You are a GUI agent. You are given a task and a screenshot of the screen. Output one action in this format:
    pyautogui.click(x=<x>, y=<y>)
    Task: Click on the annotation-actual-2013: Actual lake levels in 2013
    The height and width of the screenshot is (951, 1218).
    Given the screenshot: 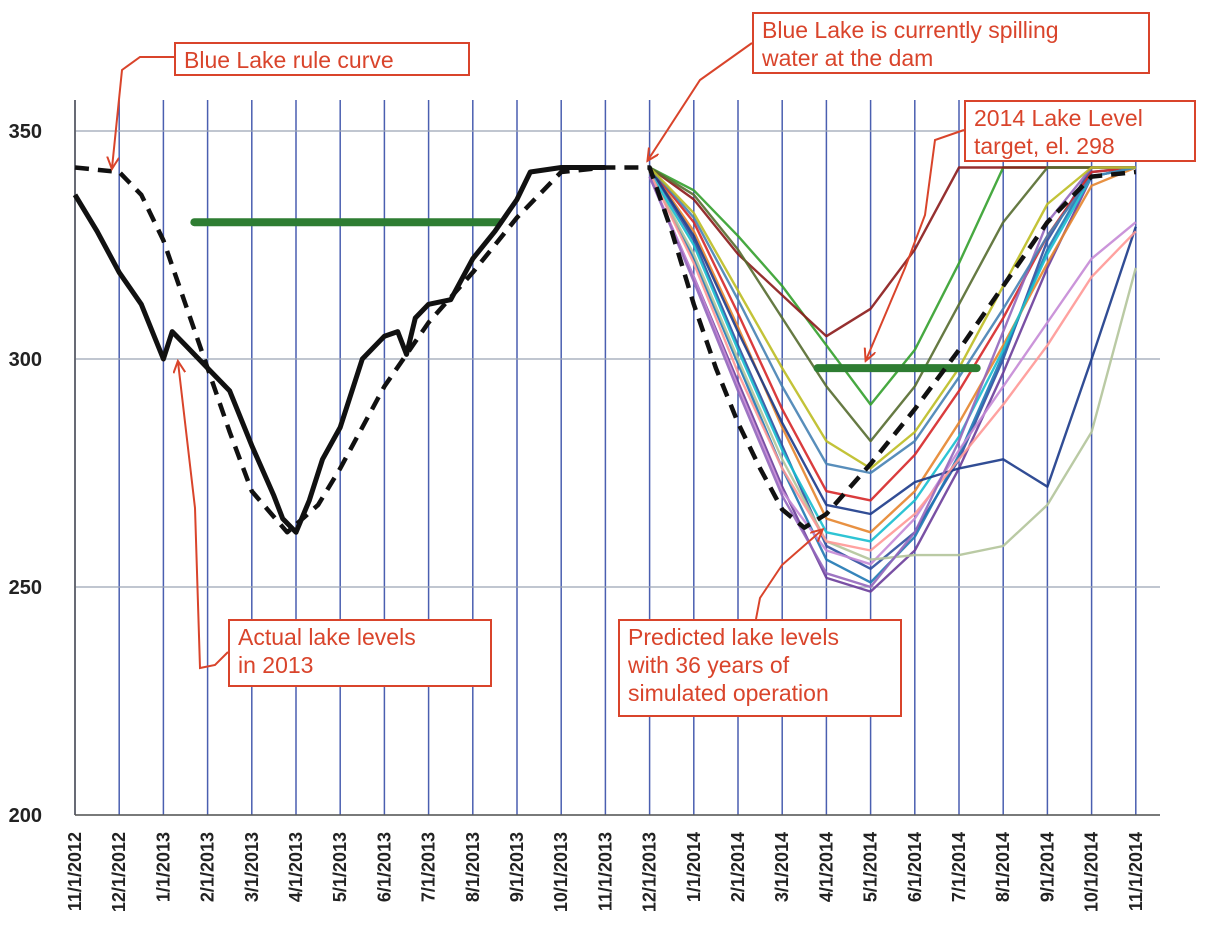 What is the action you would take?
    pyautogui.click(x=360, y=653)
    